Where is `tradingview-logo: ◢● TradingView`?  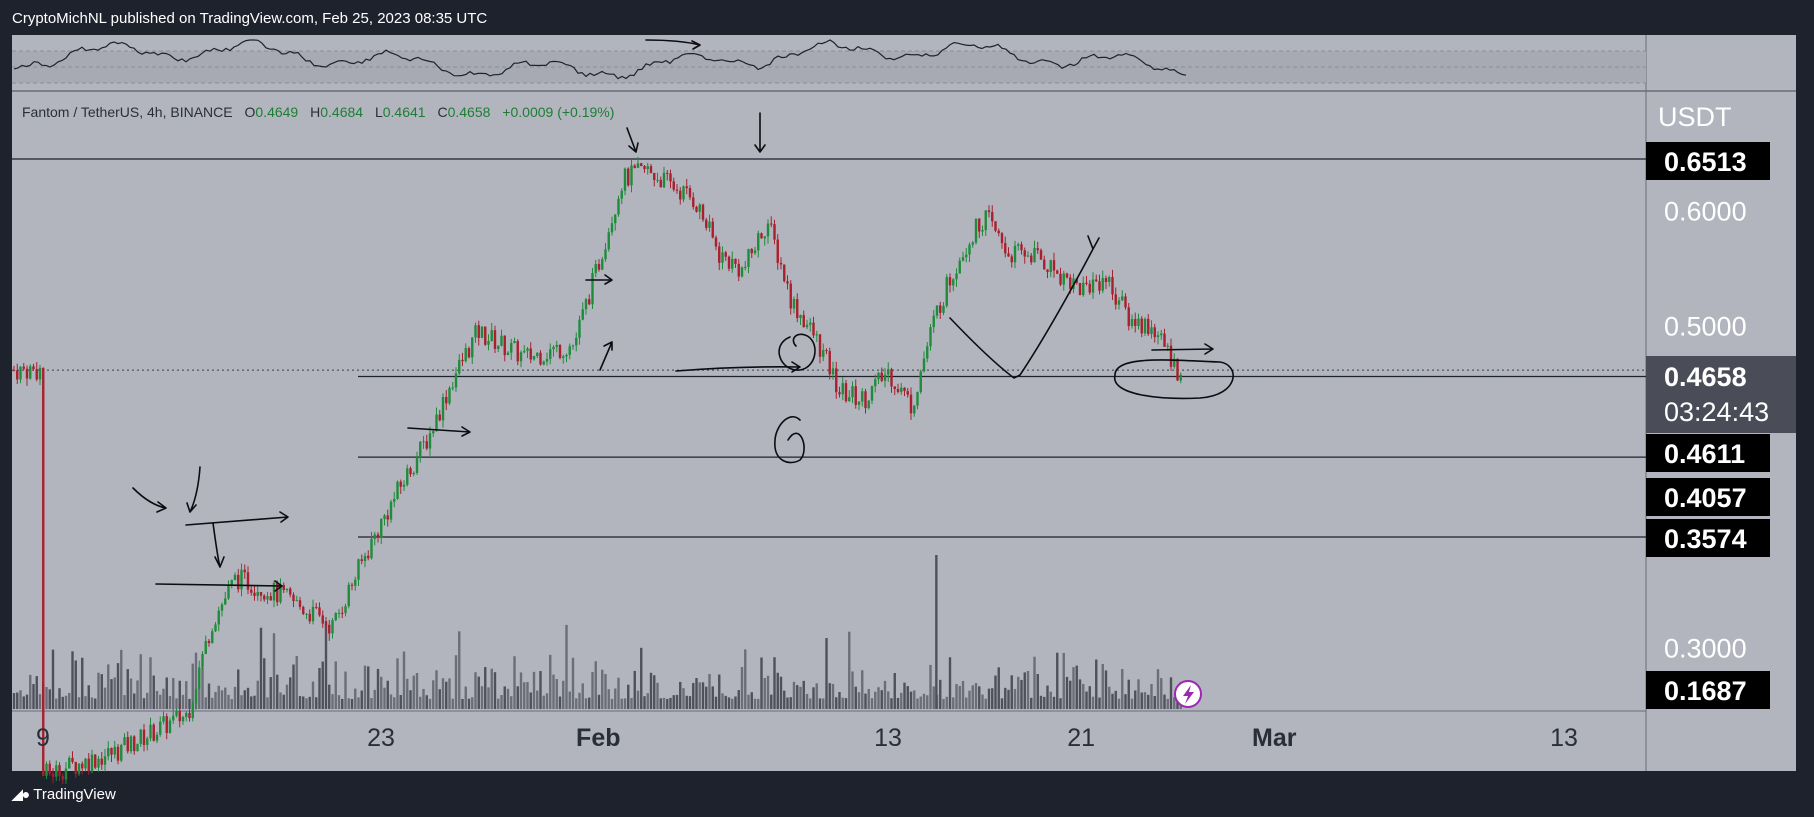
tradingview-logo: ◢● TradingView is located at coordinates (64, 794).